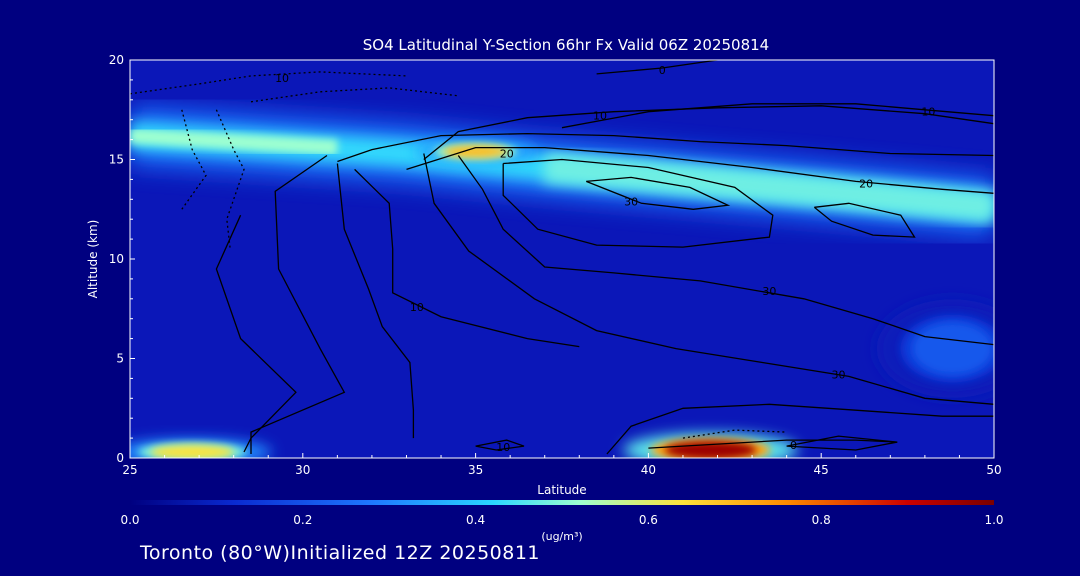 Image resolution: width=1080 pixels, height=576 pixels. What do you see at coordinates (562, 465) in the screenshot?
I see `x-axis: 25 30 35 40 45 50` at bounding box center [562, 465].